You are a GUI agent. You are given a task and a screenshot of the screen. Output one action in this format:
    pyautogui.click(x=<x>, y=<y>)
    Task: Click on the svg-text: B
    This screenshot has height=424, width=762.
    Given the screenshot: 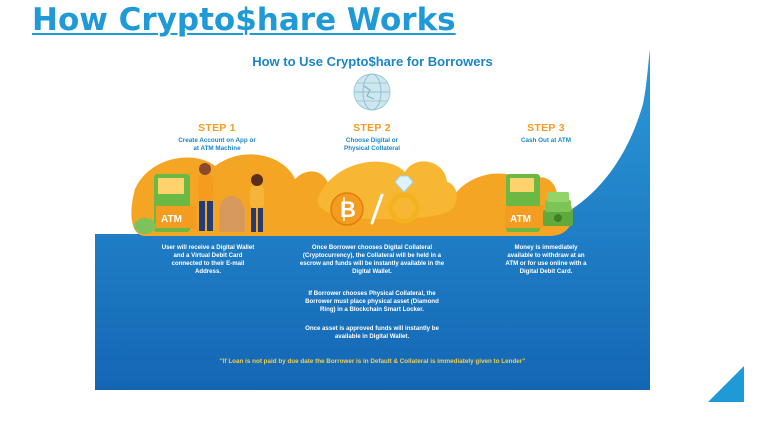 What is the action you would take?
    pyautogui.click(x=348, y=209)
    